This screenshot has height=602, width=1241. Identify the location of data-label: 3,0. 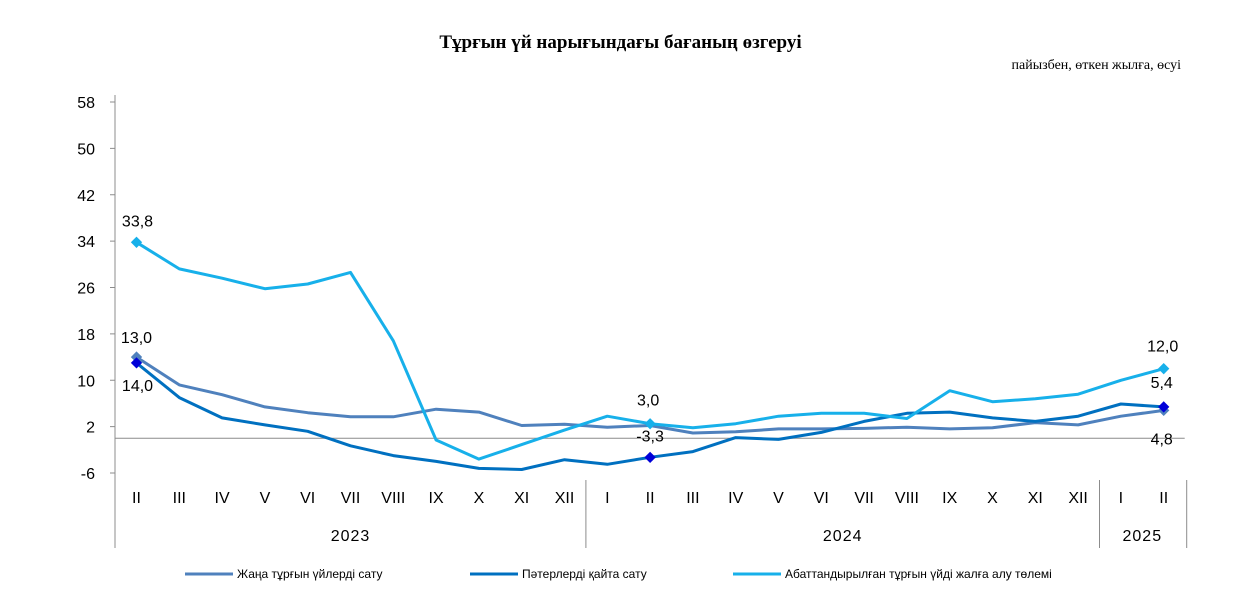
(648, 401).